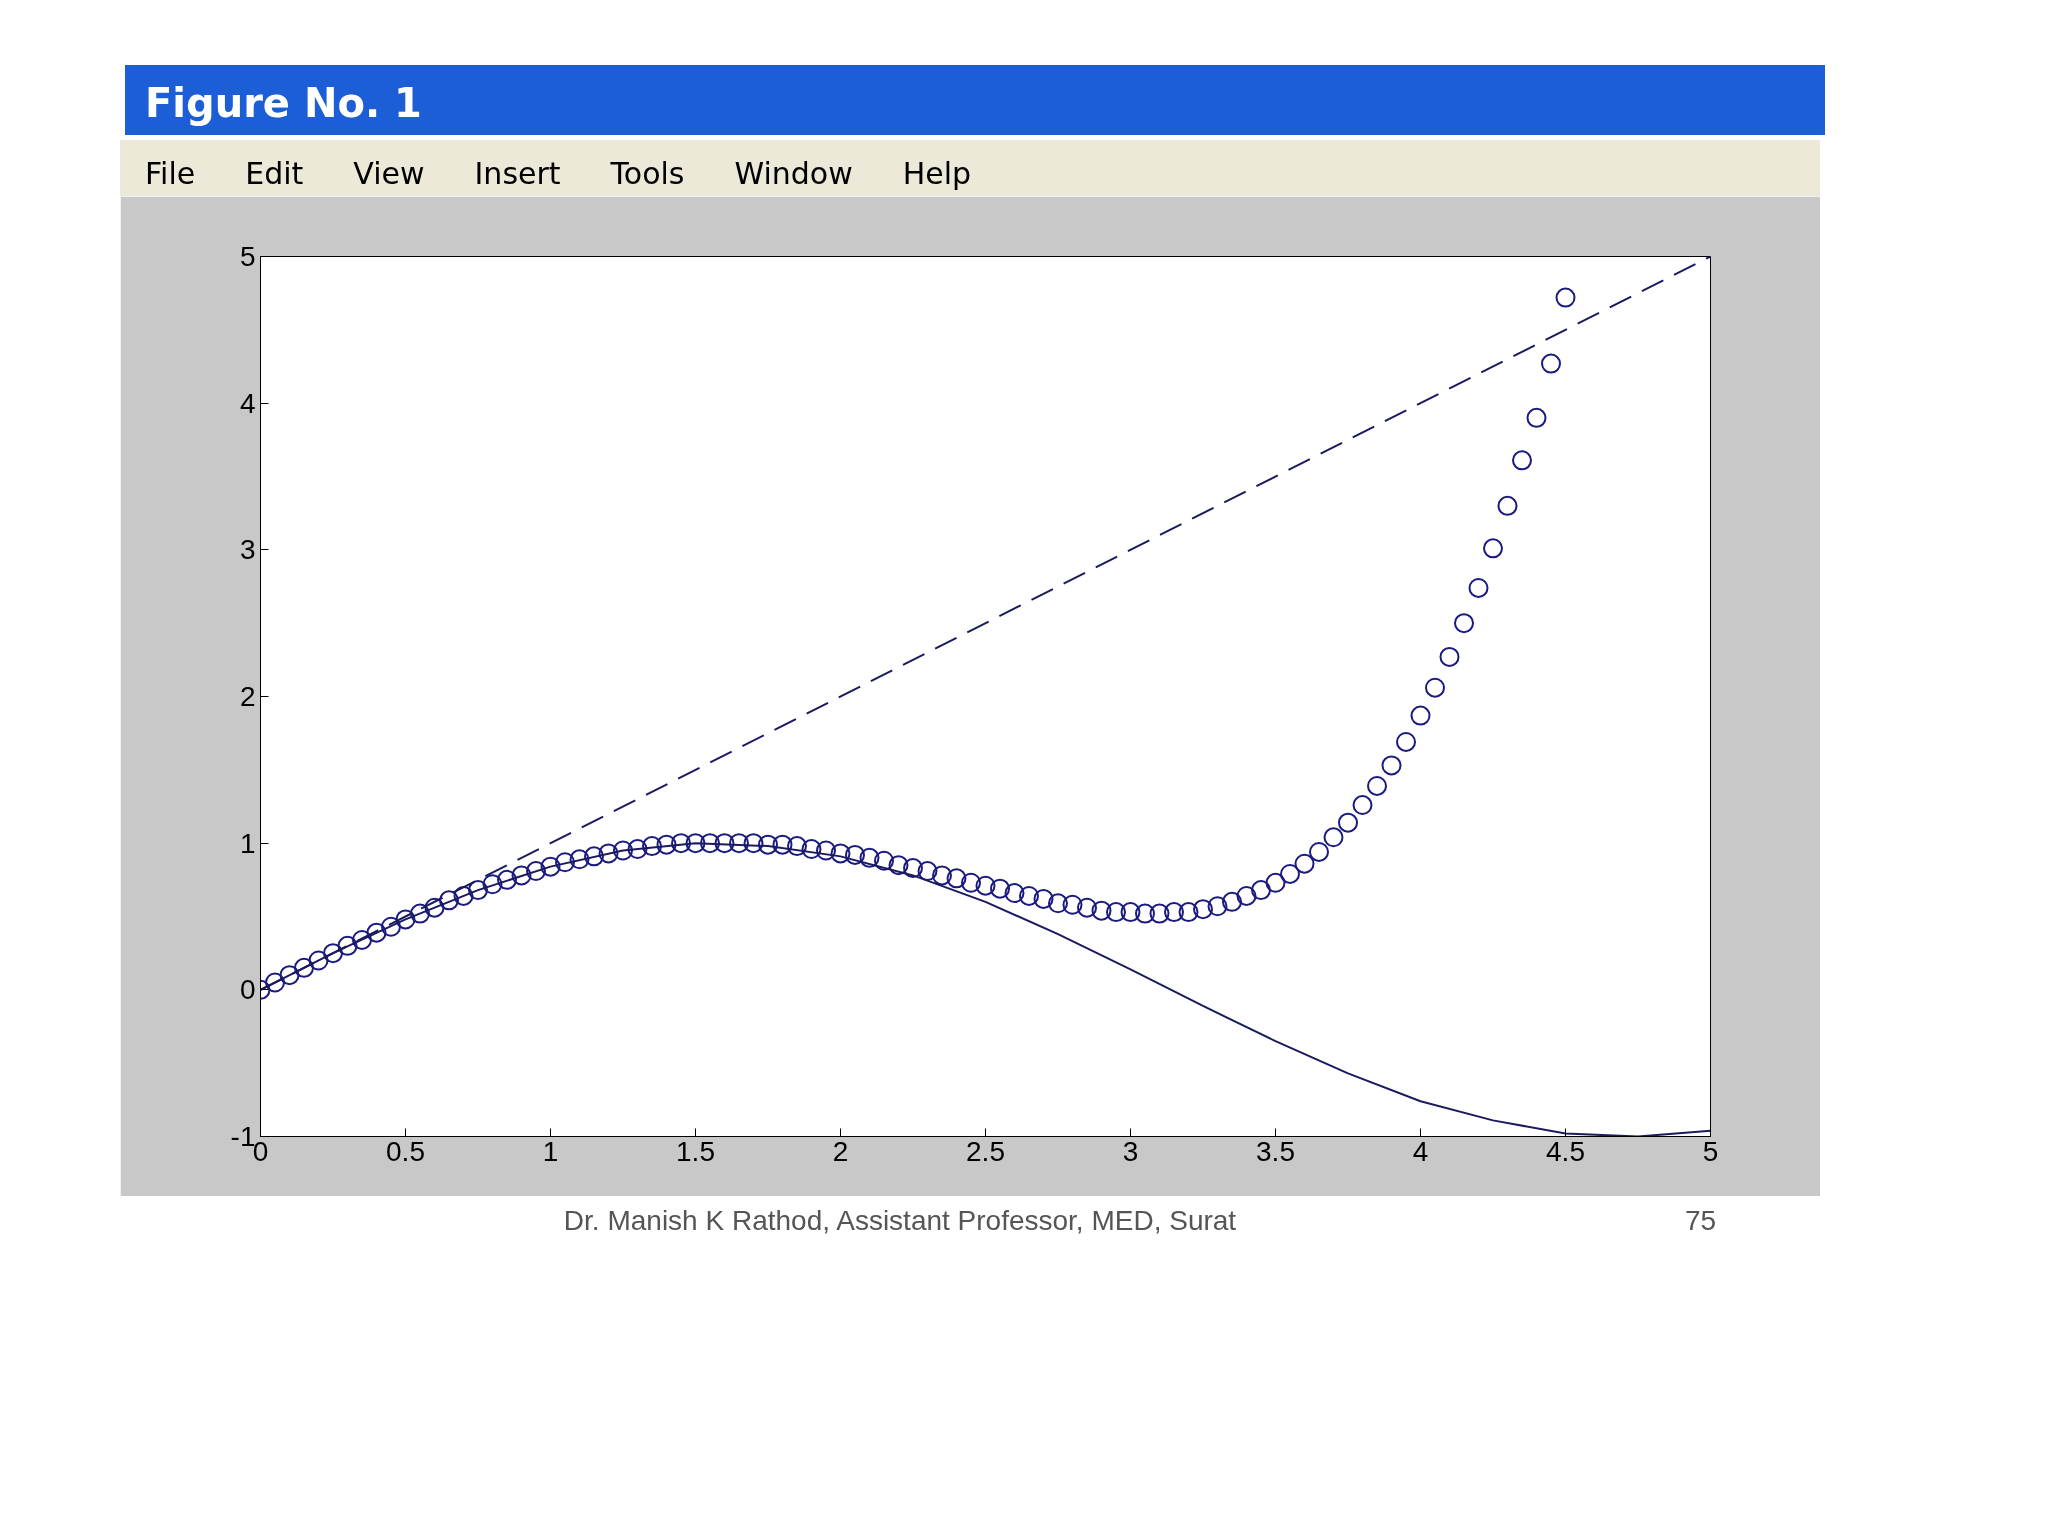 This screenshot has width=2048, height=1536. Describe the element at coordinates (1130, 1151) in the screenshot. I see `x-tick-label: 3` at that location.